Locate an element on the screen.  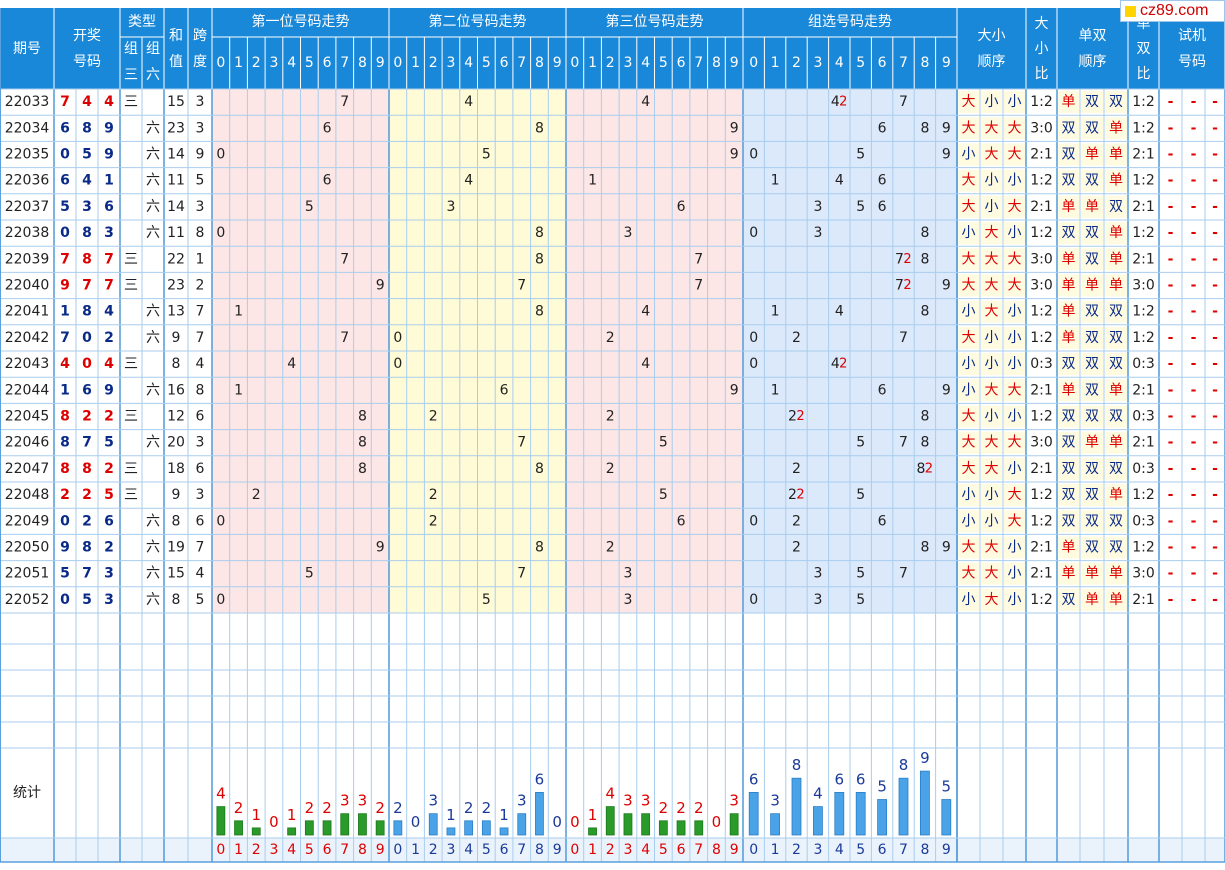
draw-digit: 8 is located at coordinates (65, 443).